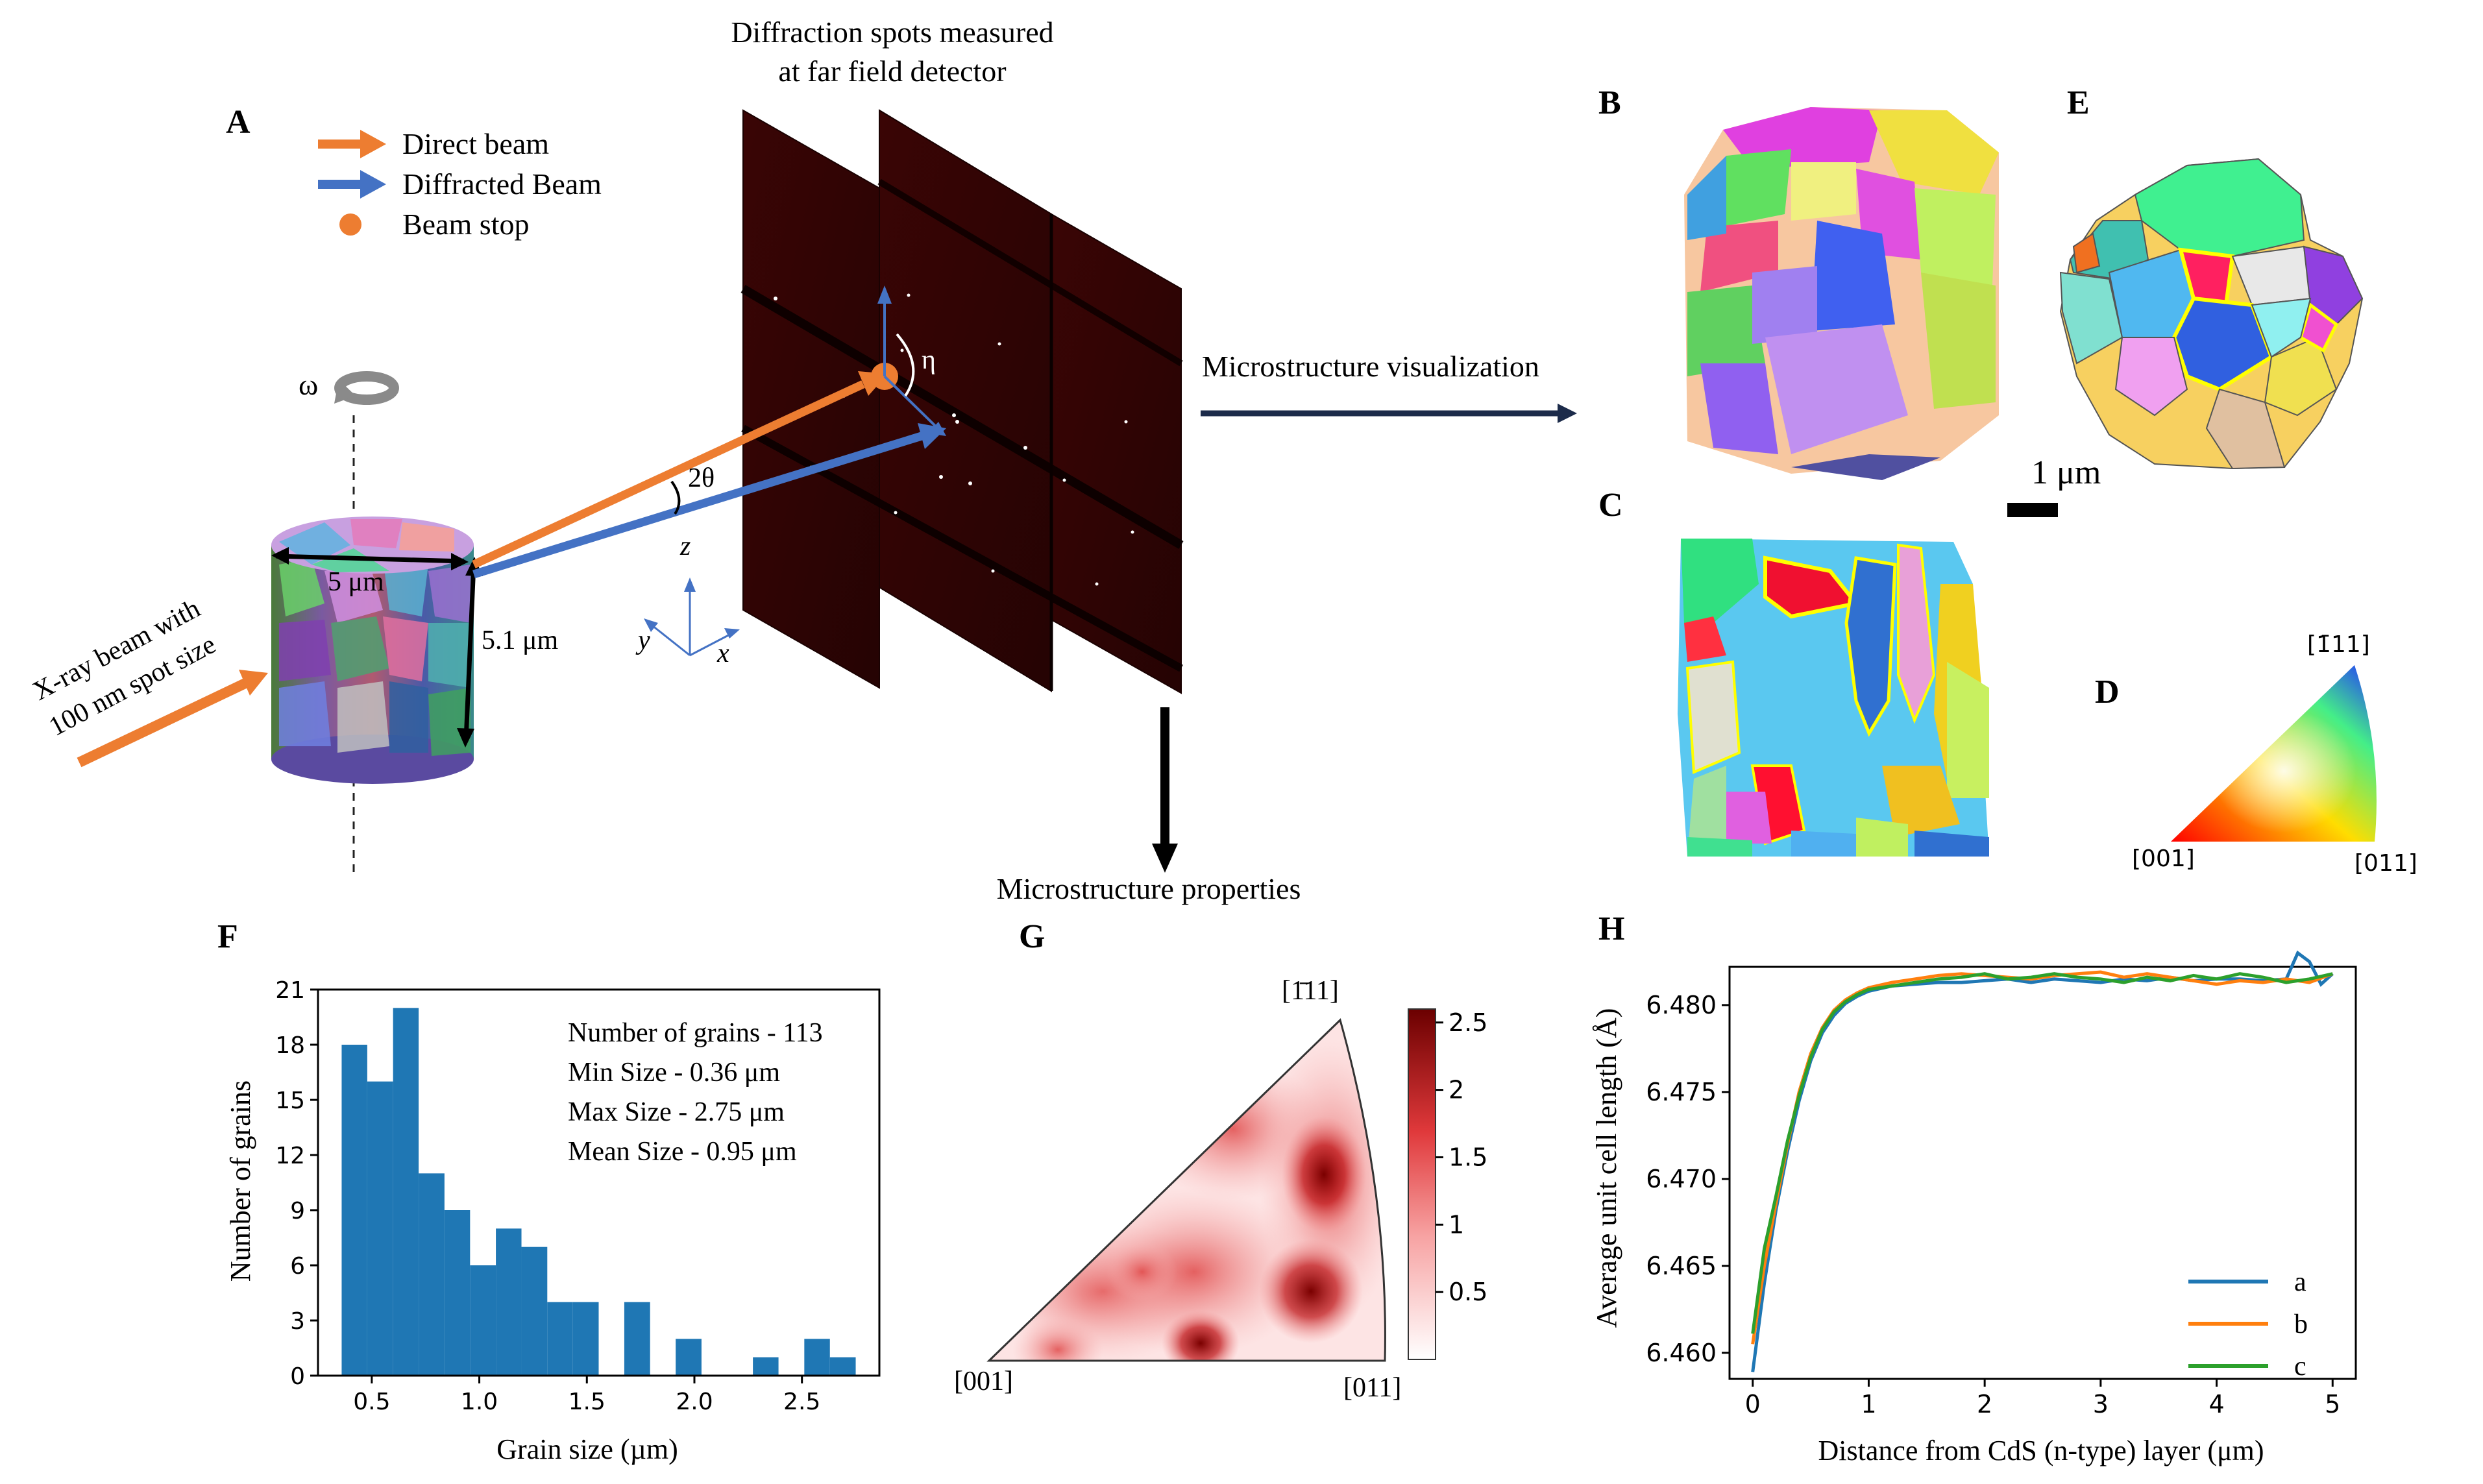 The image size is (2483, 1484). I want to click on panel-e: E 1 μm, so click(2185, 300).